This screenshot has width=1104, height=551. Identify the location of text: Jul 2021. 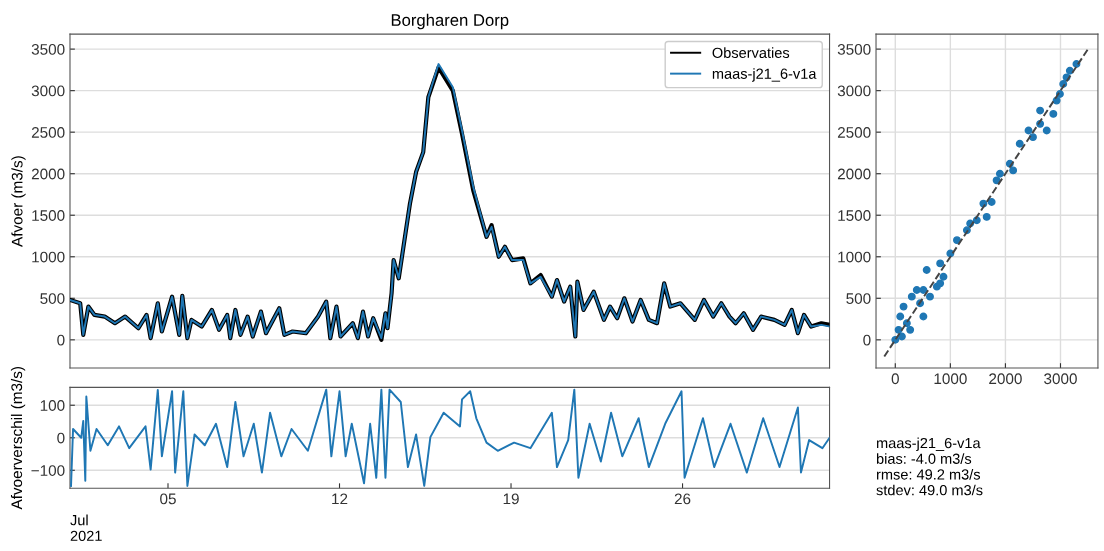
(86, 527).